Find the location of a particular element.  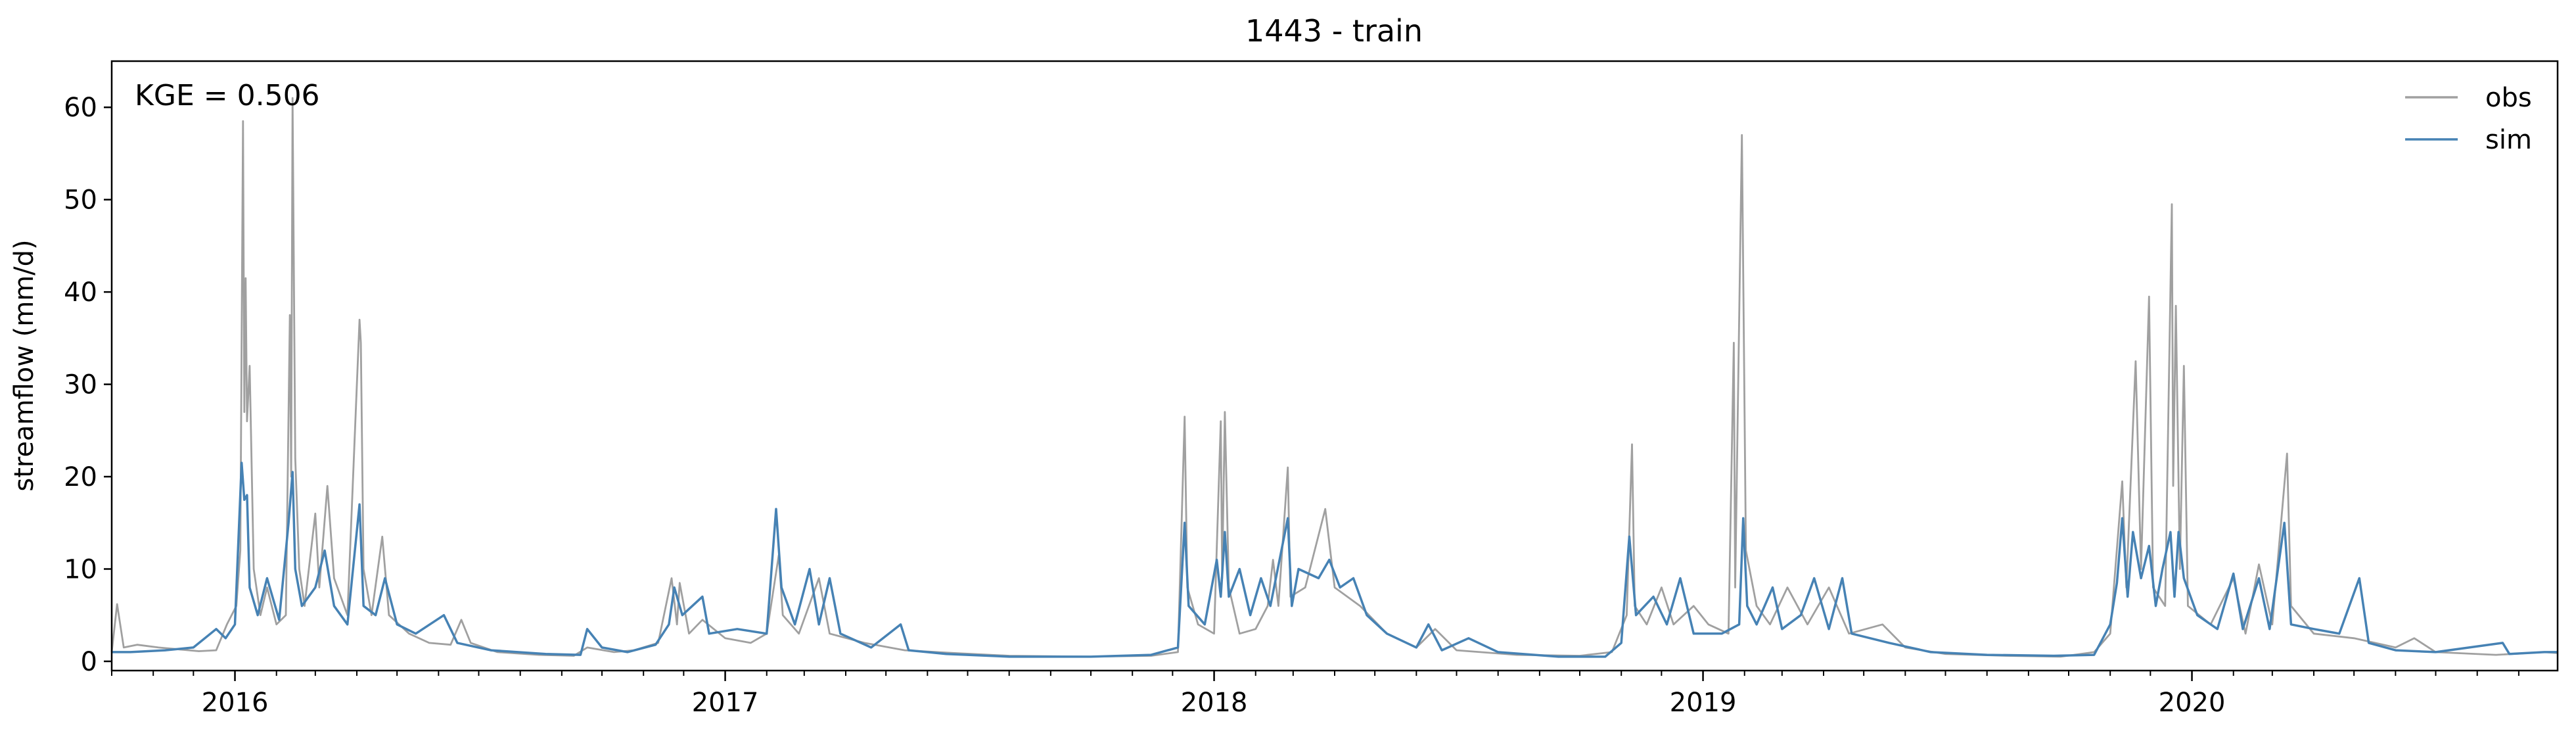

y-tick-label: 50 is located at coordinates (81, 201).